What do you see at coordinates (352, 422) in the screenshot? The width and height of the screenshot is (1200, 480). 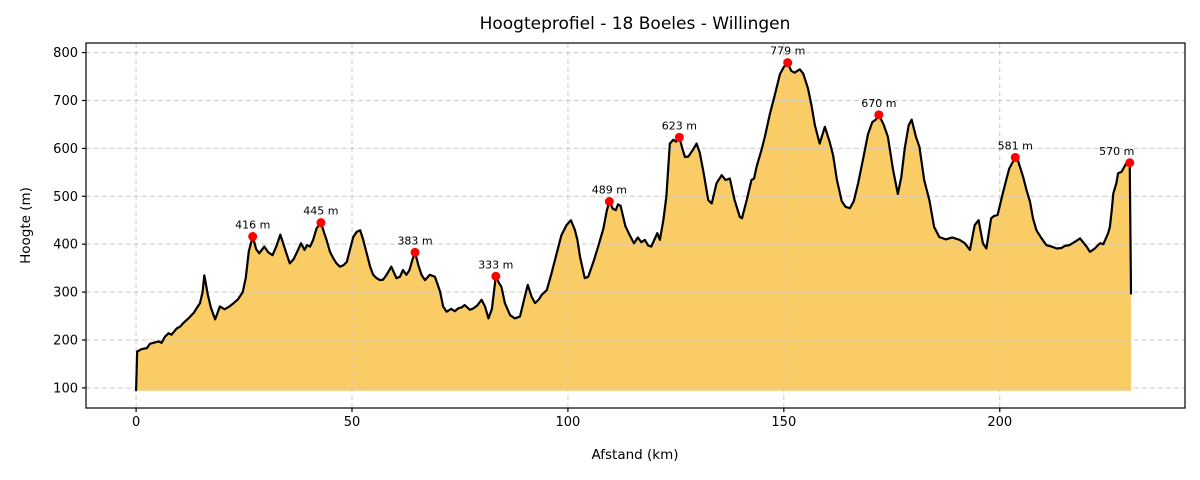 I see `x-tick-label: 50` at bounding box center [352, 422].